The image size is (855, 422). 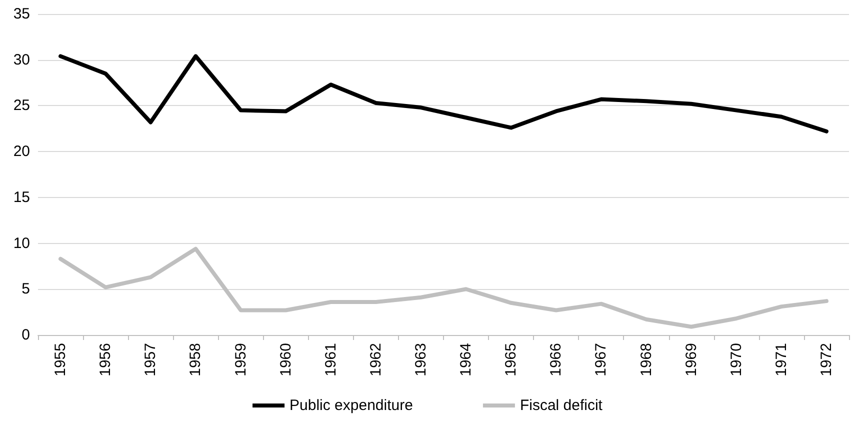 I want to click on x-tick-label: 1961, so click(x=331, y=359).